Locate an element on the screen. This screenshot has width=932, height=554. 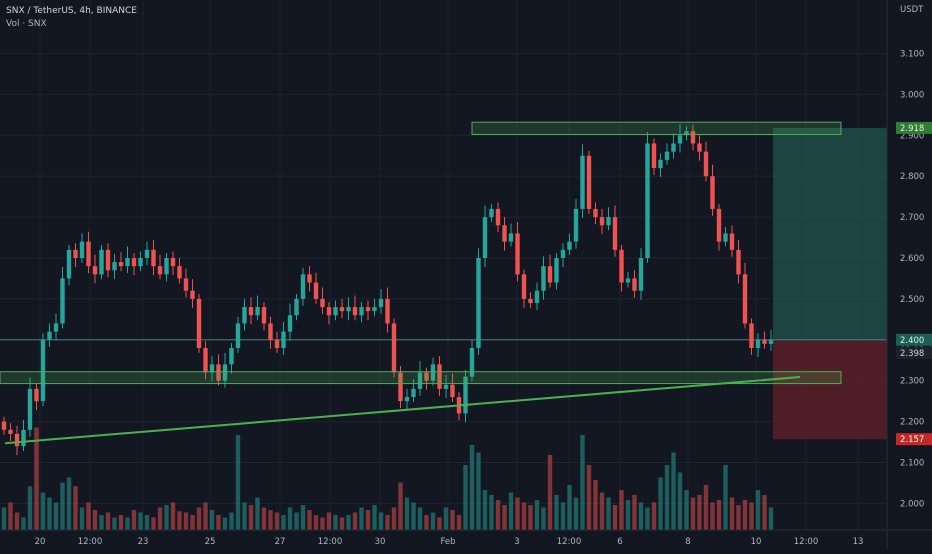
entry-price-label: 2.400 is located at coordinates (912, 341).